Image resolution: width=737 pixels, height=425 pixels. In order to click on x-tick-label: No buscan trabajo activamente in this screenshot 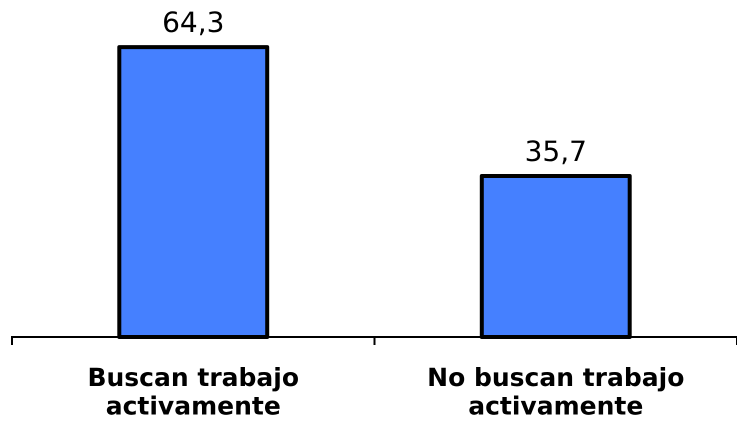, I will do `click(555, 391)`.